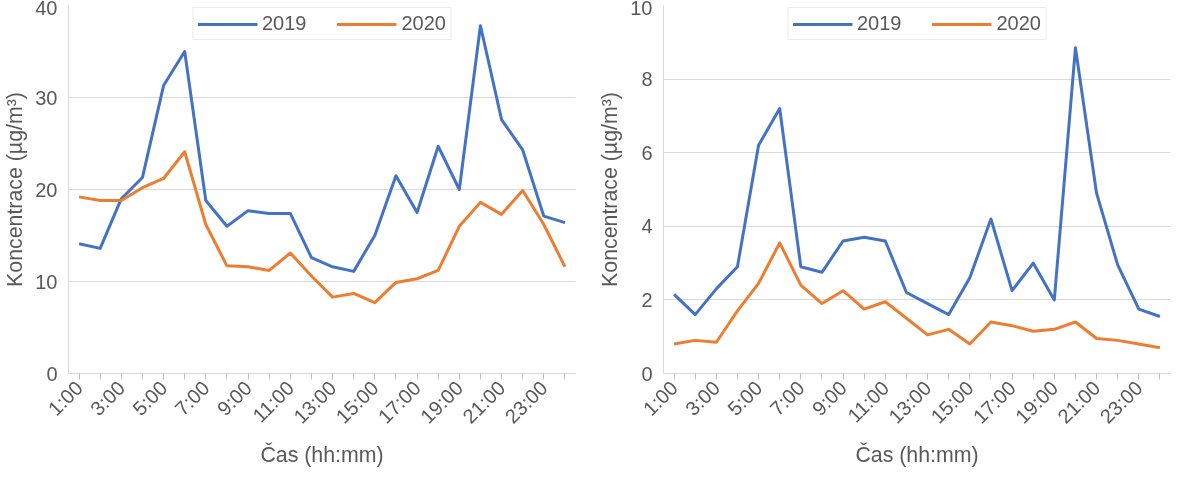 The width and height of the screenshot is (1203, 478). What do you see at coordinates (46, 9) in the screenshot?
I see `y-tick-label: 40` at bounding box center [46, 9].